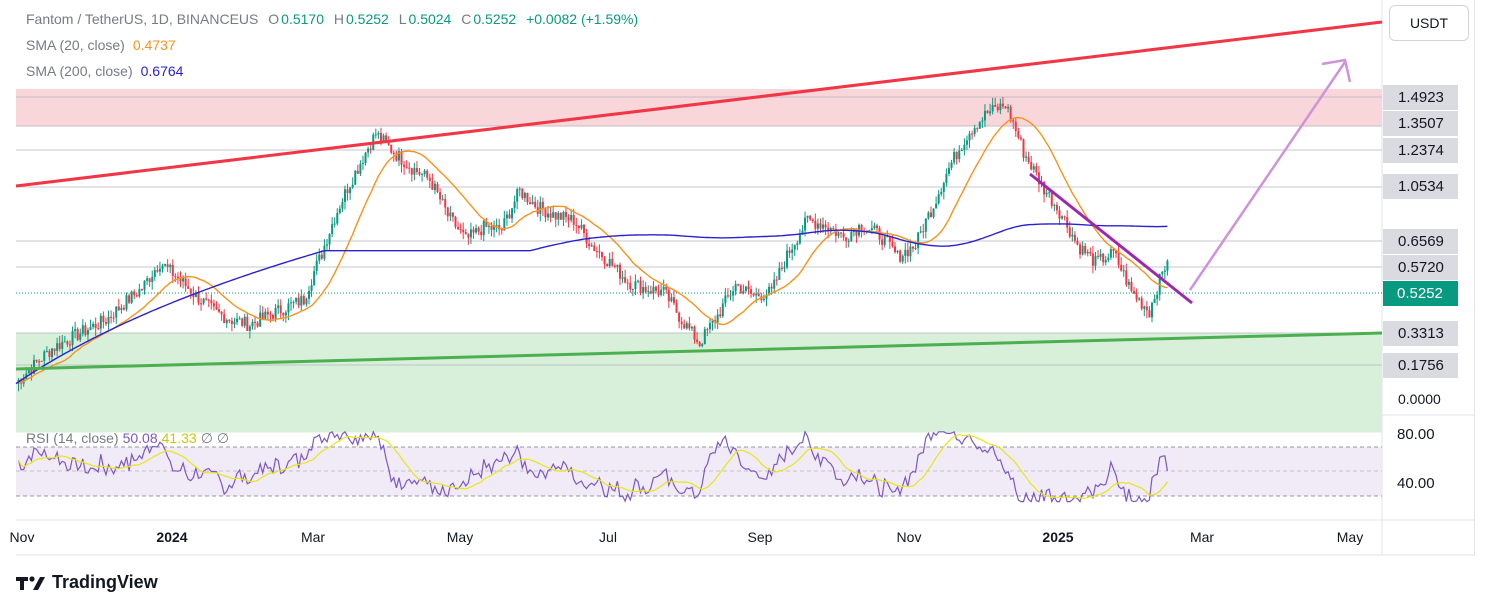 The width and height of the screenshot is (1491, 609). What do you see at coordinates (127, 438) in the screenshot?
I see `rsi-legend: RSI (14, close) 50.08 41.33 ∅ ∅` at bounding box center [127, 438].